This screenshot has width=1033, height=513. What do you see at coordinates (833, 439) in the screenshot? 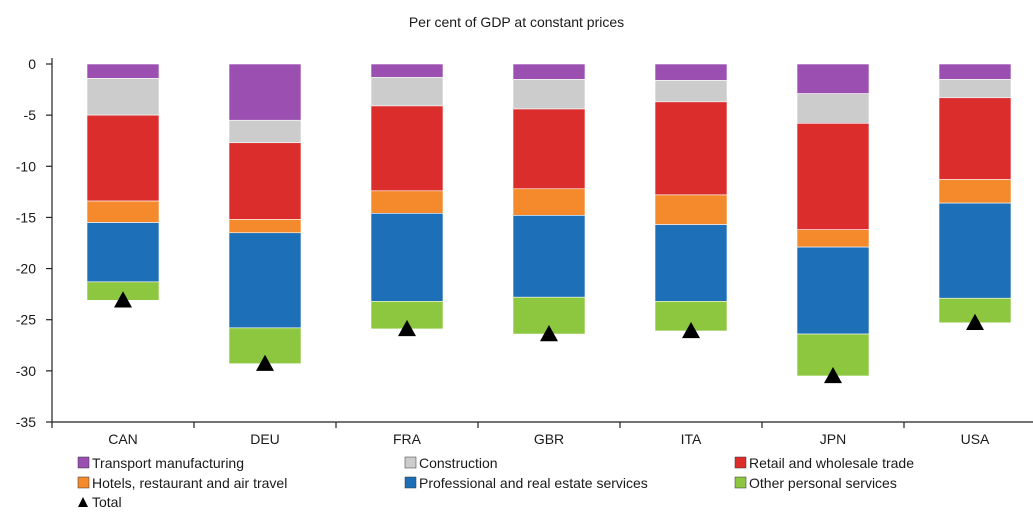
I see `x-tick-label-jpn: JPN` at bounding box center [833, 439].